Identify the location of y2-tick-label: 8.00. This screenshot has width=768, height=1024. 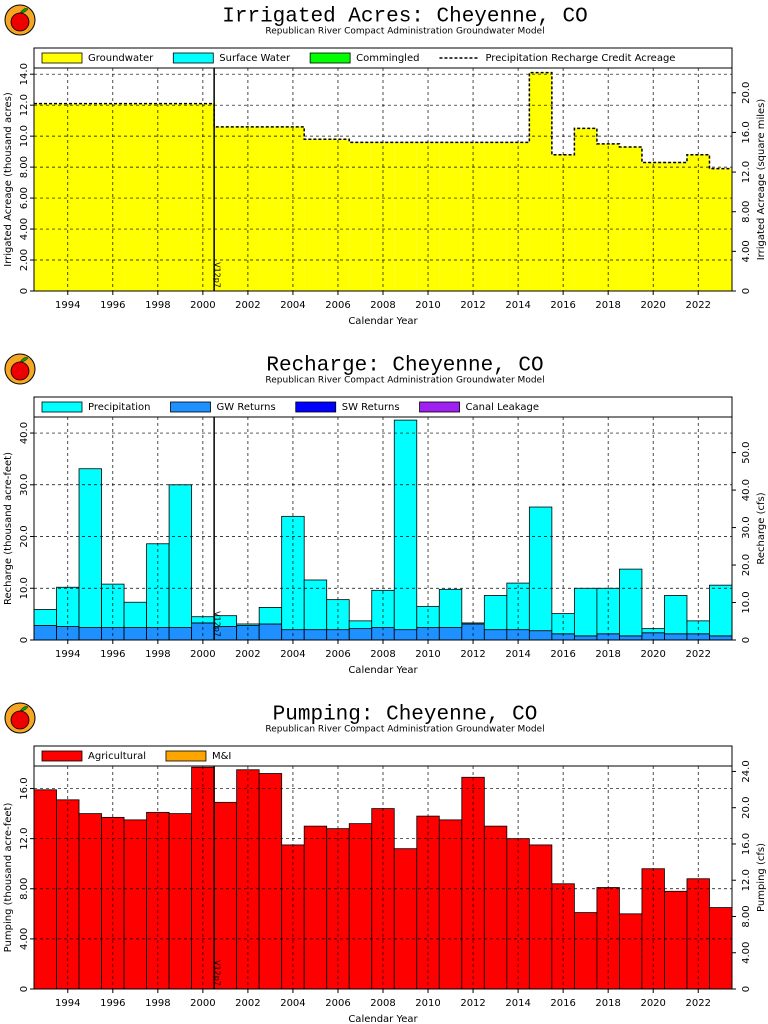
(746, 916).